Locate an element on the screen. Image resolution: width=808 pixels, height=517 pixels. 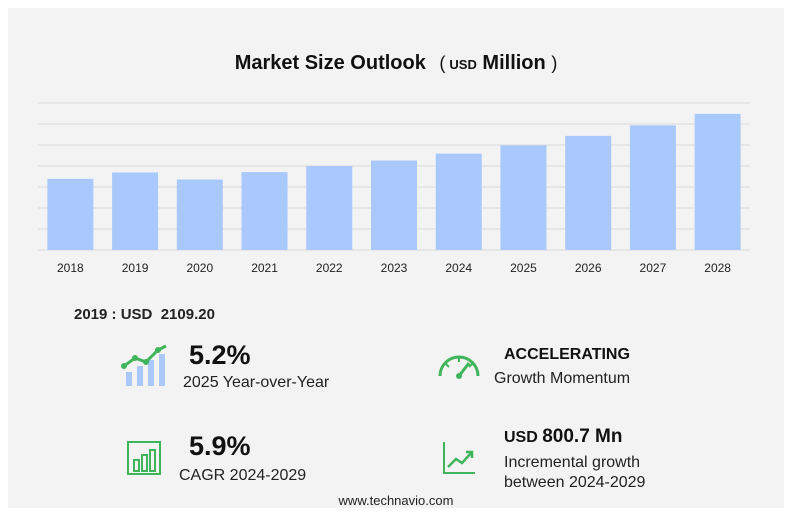
incremental-prefix: USD is located at coordinates (521, 437).